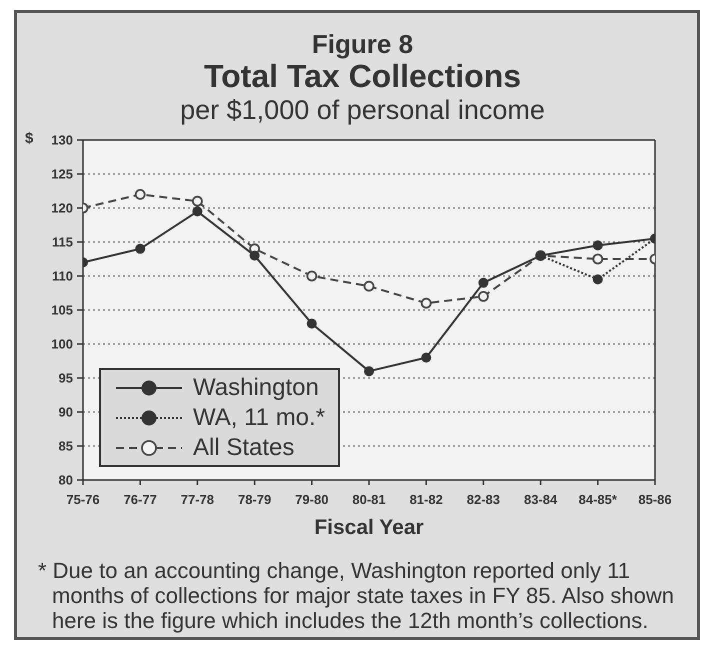 This screenshot has width=713, height=649. I want to click on y-tick-label: 130, so click(62, 140).